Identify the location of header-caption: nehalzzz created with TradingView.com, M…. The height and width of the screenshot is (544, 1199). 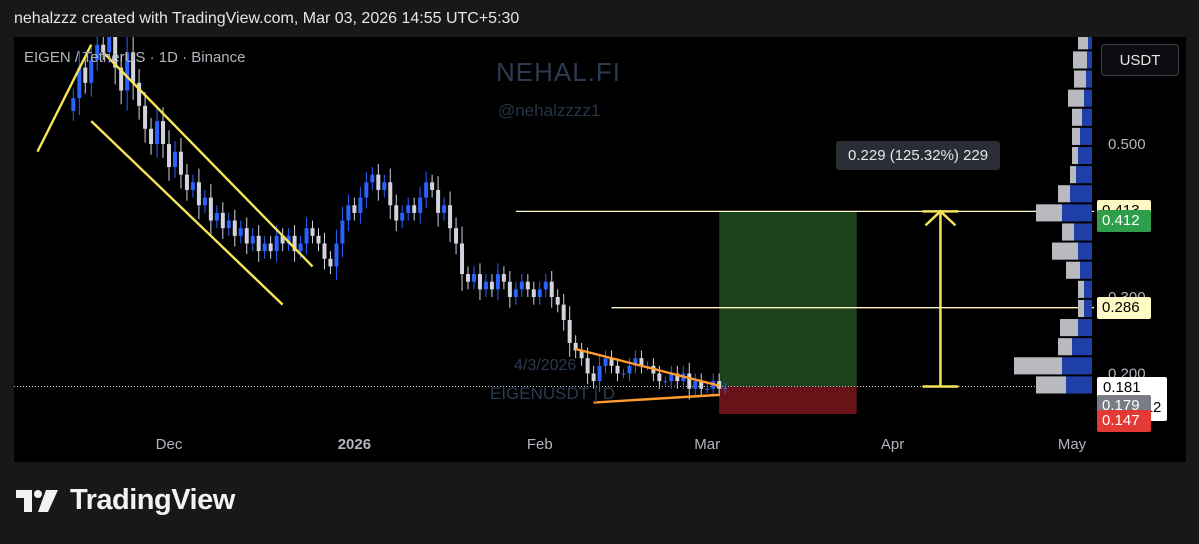
(267, 18).